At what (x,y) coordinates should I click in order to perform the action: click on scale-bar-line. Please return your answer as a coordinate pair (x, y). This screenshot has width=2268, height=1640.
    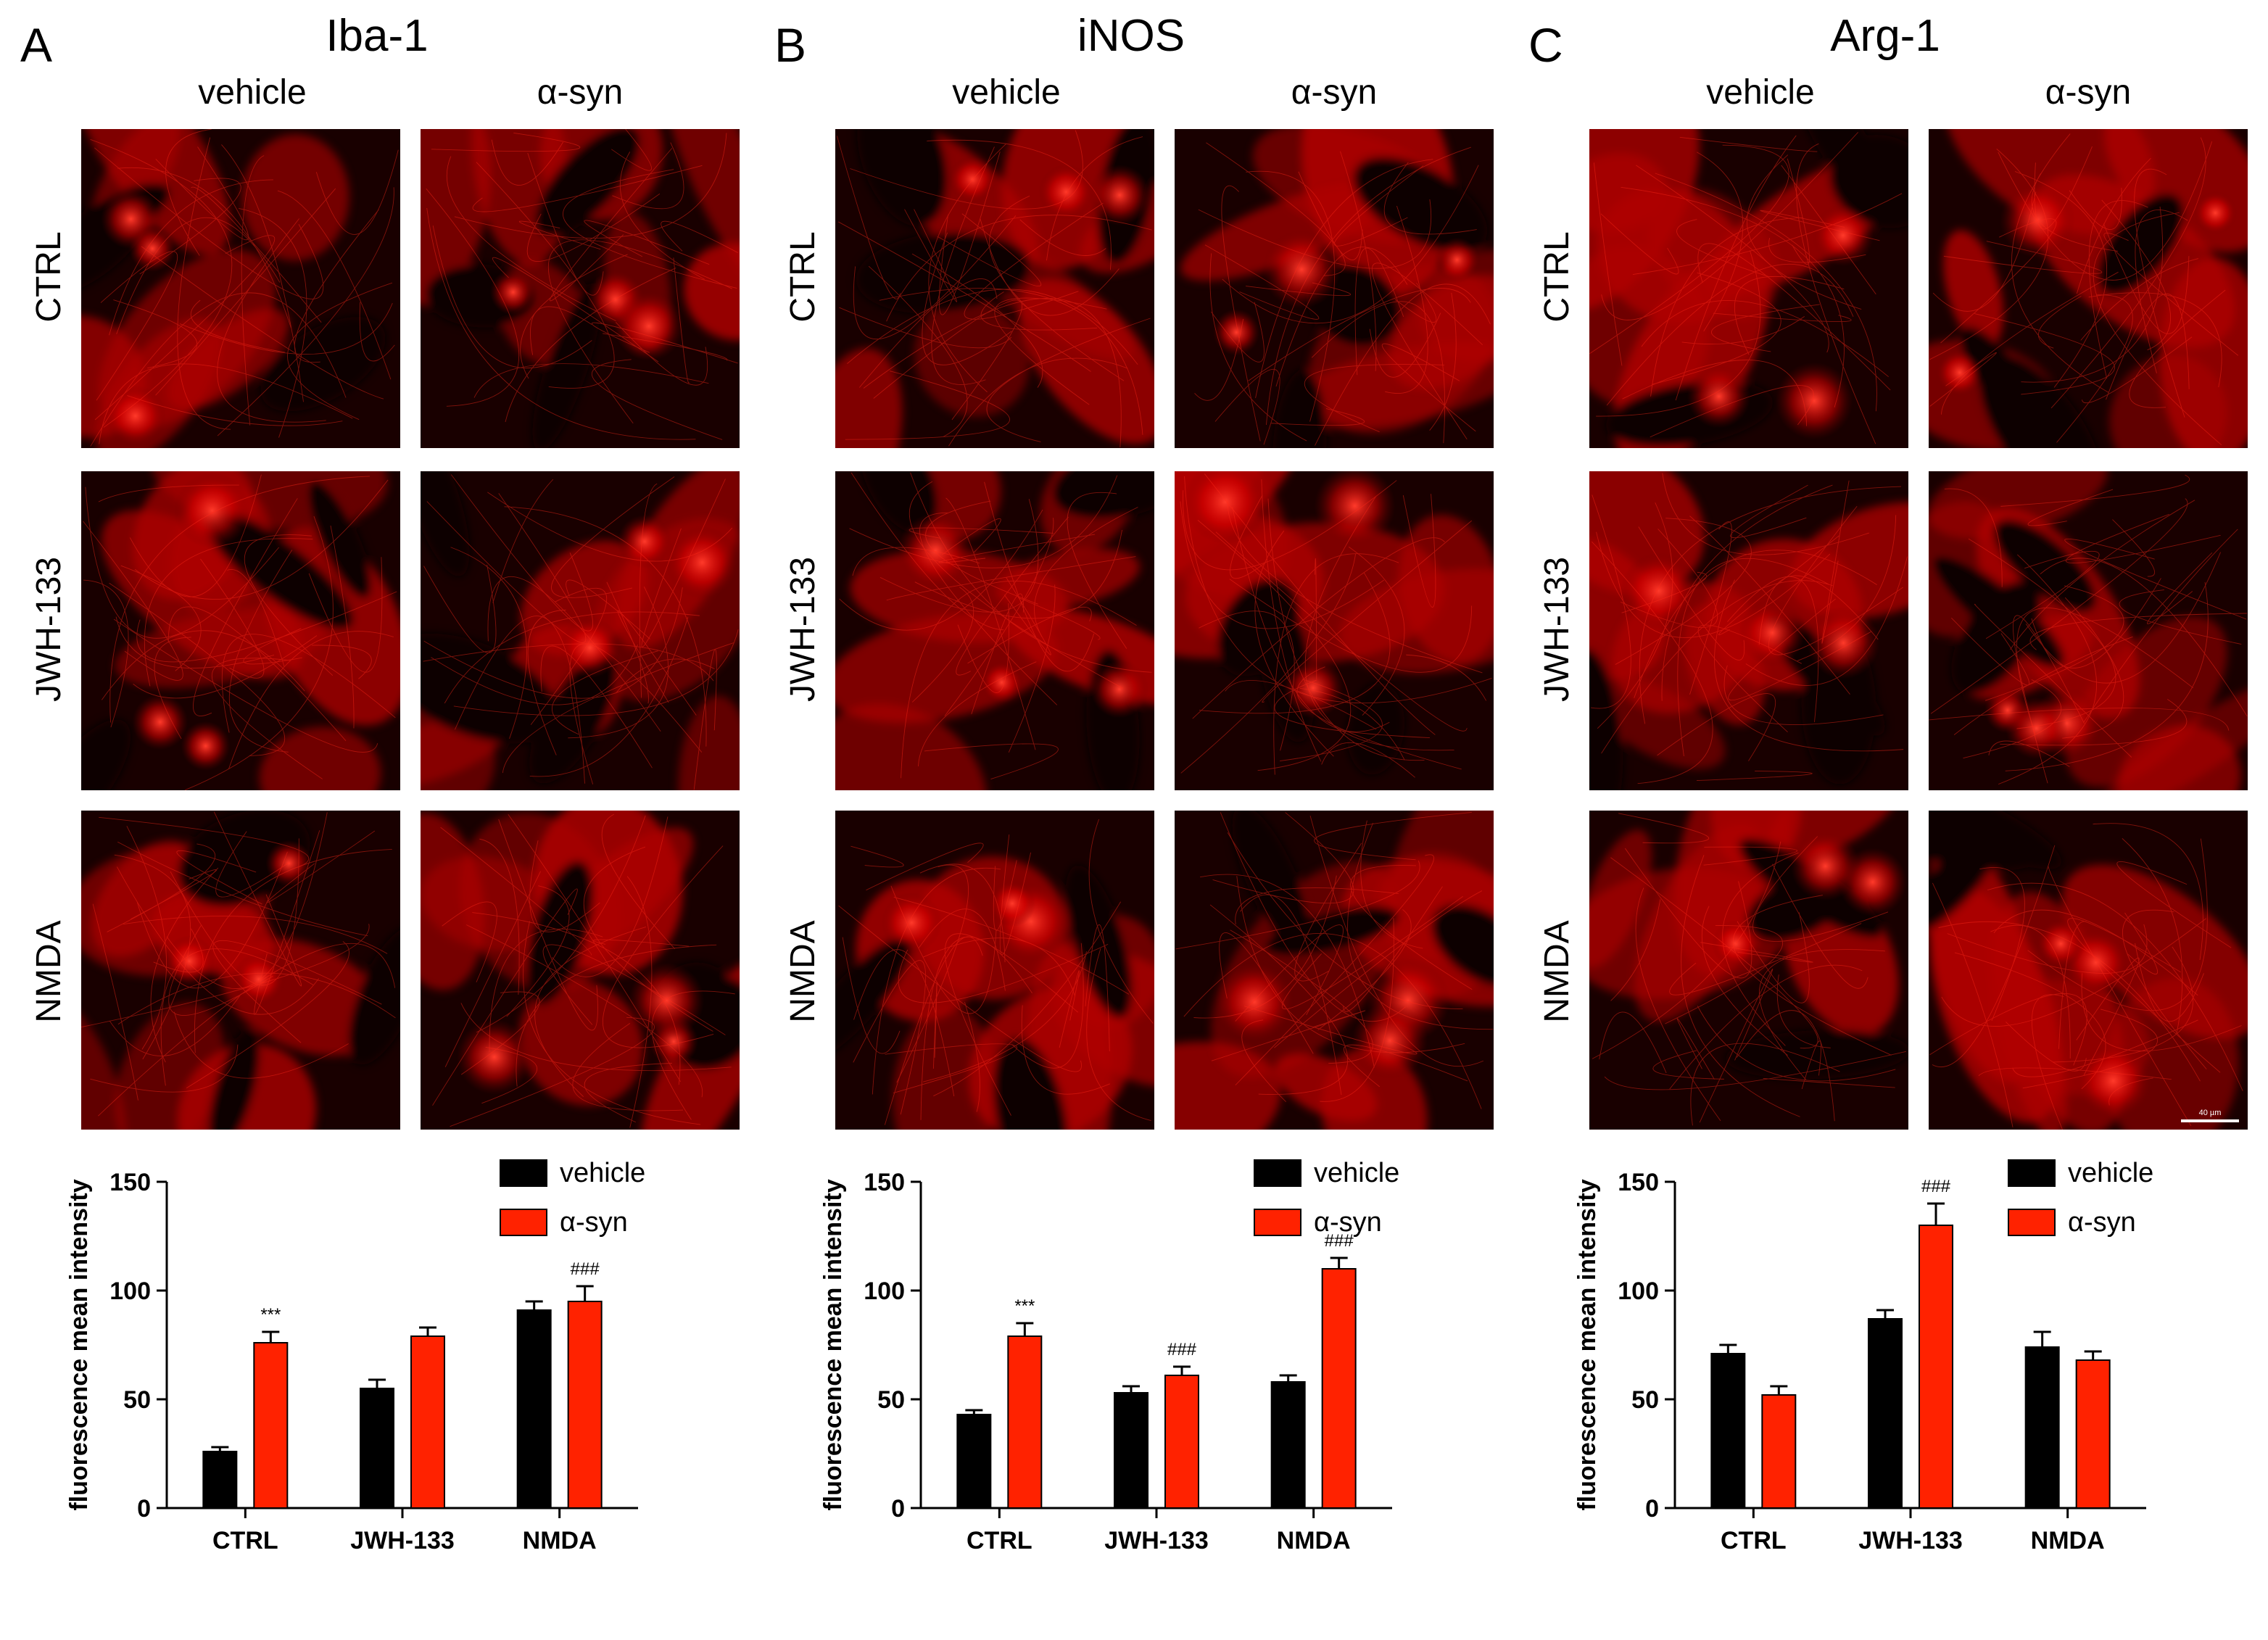
    Looking at the image, I should click on (2210, 1120).